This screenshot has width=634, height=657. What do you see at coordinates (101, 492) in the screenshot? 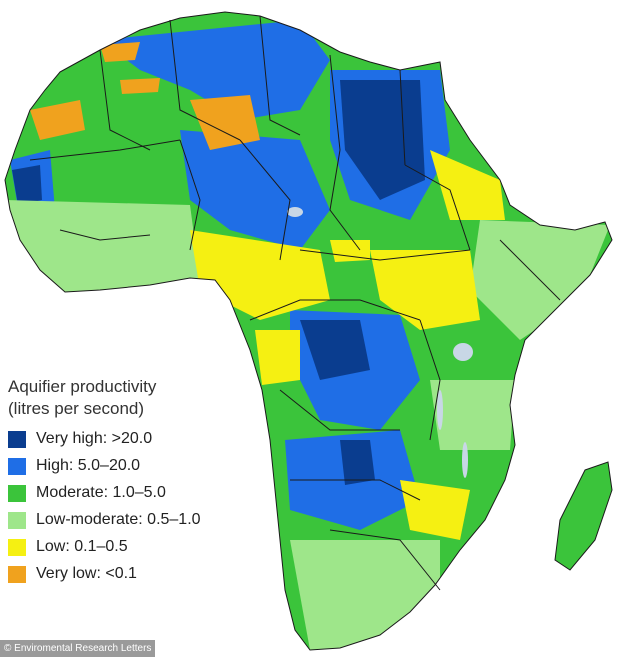
I see `legend-label: Moderate: 1.0–5.0` at bounding box center [101, 492].